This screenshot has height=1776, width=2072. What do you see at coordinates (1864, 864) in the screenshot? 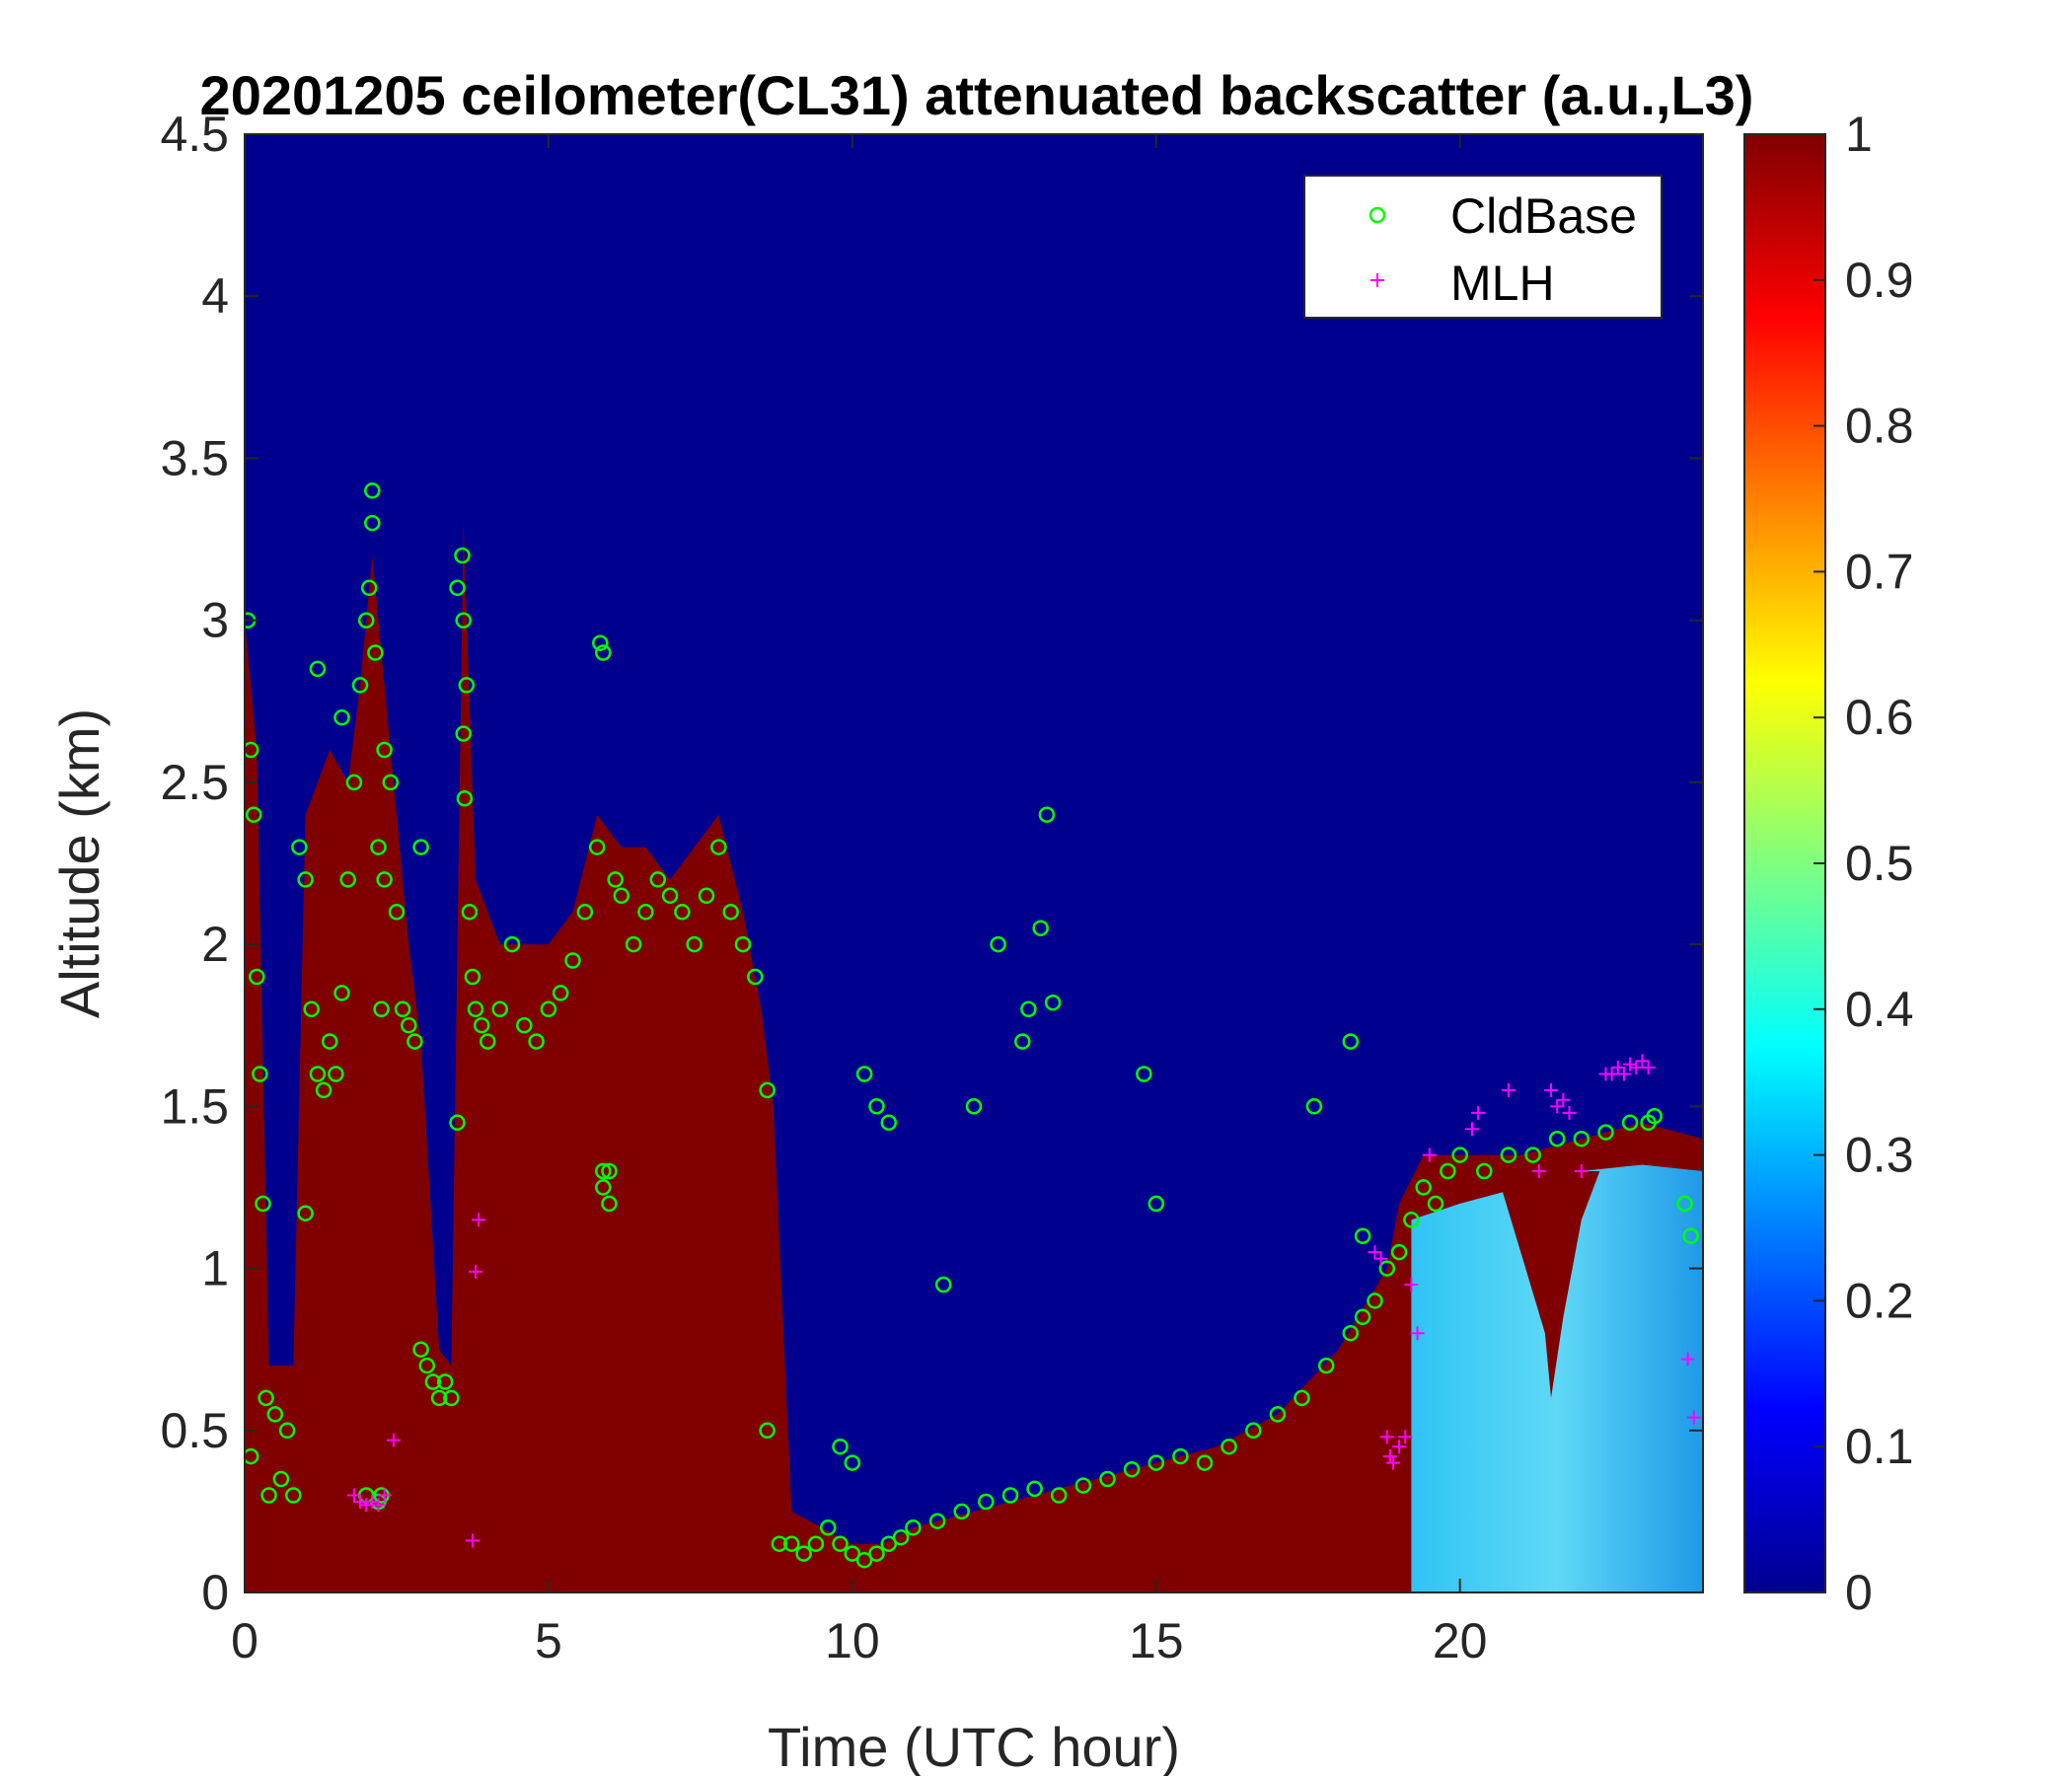
I see `colorbar-ticks: 0 0.1 0.2 0.3 0.4 0.5 0.6 0.7 0.8 0.9 1` at bounding box center [1864, 864].